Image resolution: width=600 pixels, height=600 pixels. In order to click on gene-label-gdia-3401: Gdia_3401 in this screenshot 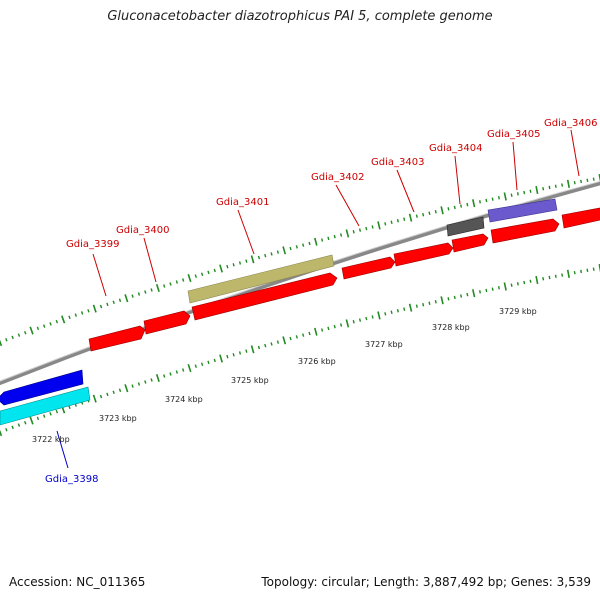, I will do `click(242, 202)`.